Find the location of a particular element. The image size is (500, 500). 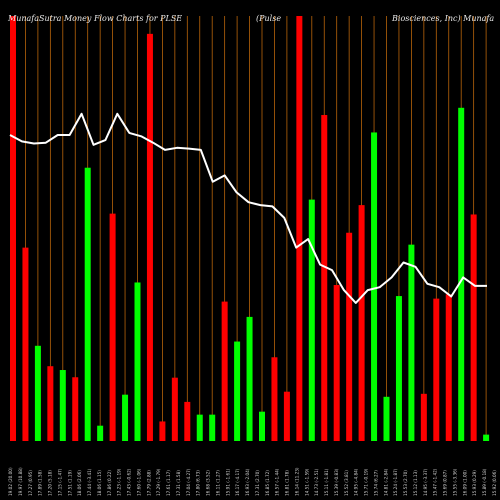

chart-title-right: Biosciences, Inc) Munafa is located at coordinates (443, 18).